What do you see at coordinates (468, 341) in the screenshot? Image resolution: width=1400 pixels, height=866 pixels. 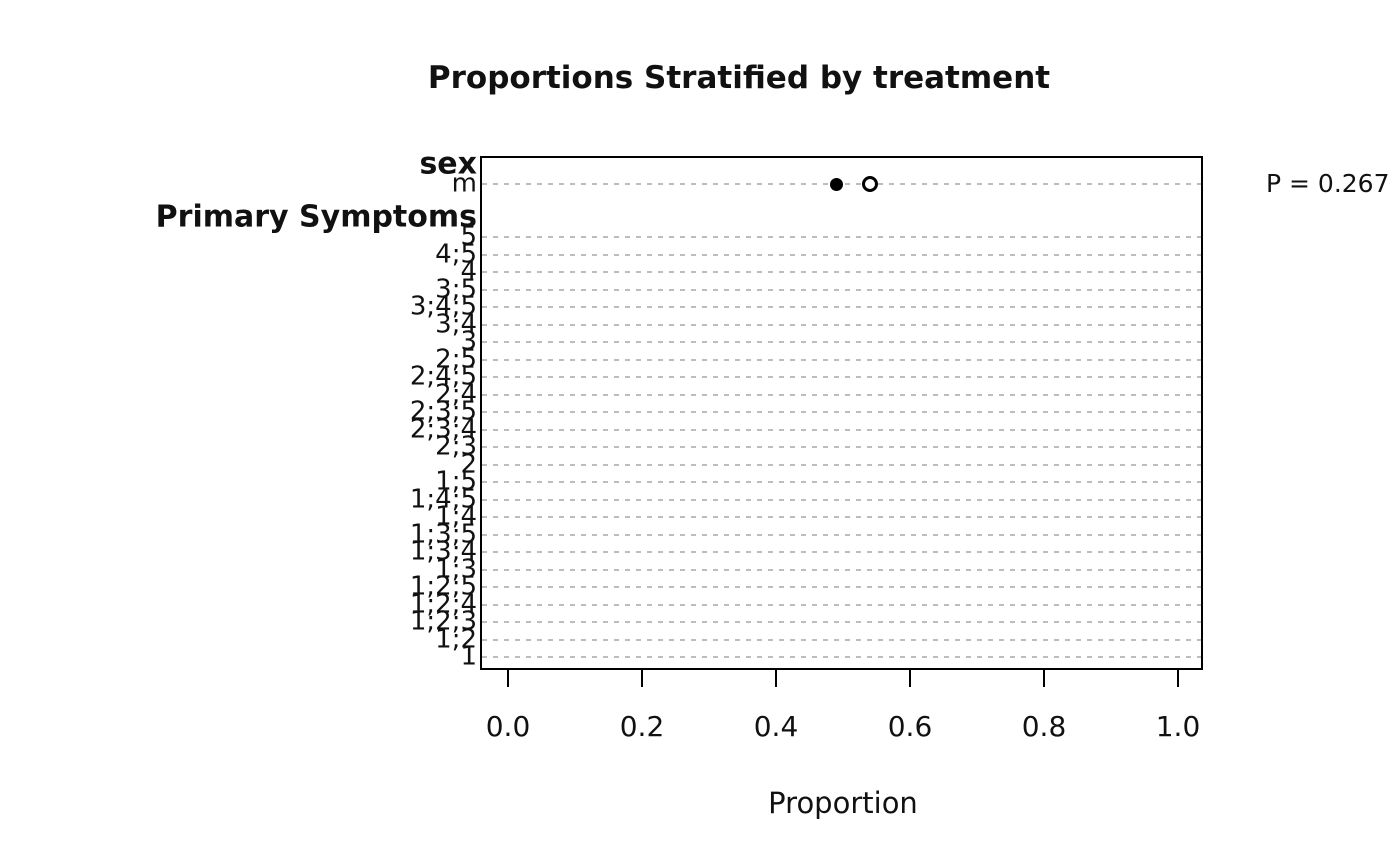 I see `y-axis-category-label: 3` at bounding box center [468, 341].